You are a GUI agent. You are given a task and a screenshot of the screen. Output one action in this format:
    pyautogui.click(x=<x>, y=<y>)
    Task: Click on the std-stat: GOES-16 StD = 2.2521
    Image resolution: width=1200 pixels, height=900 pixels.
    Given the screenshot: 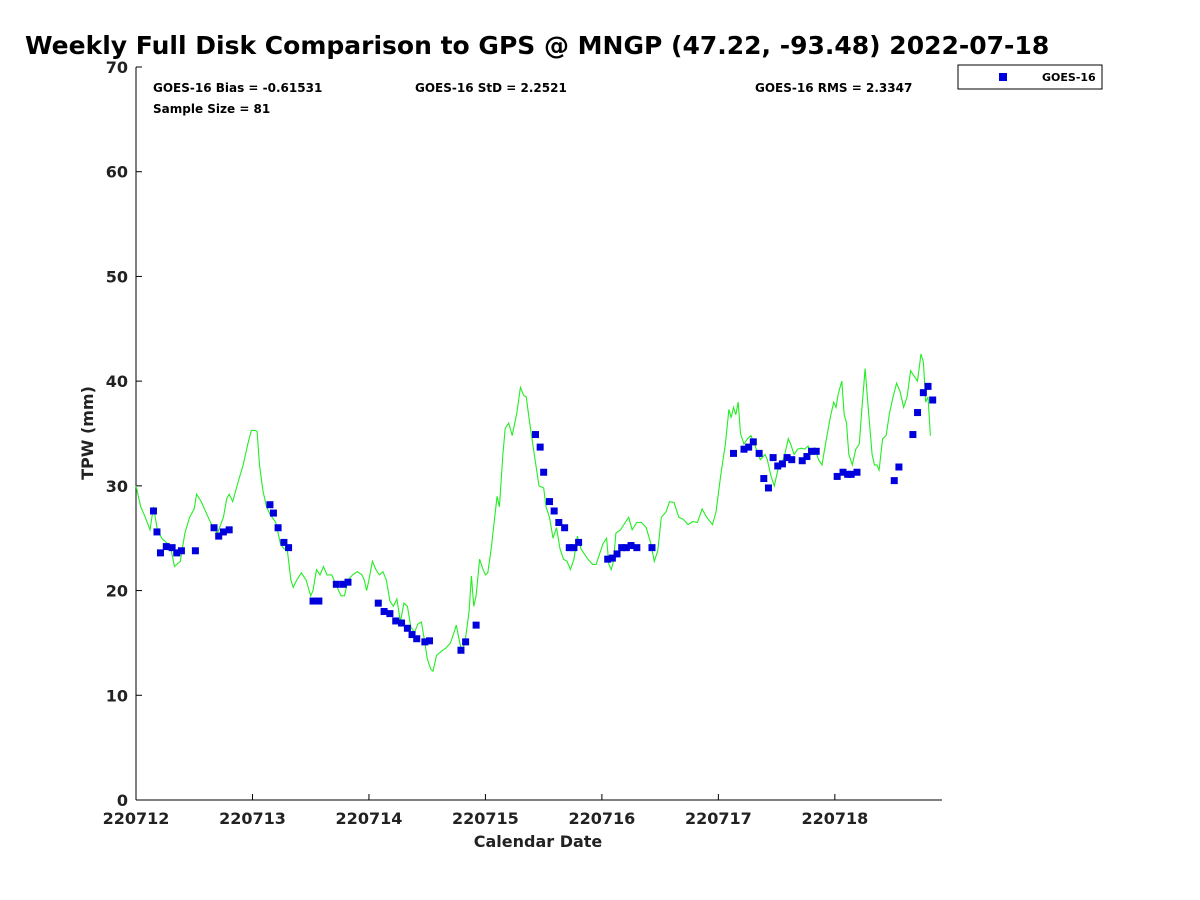 What is the action you would take?
    pyautogui.click(x=491, y=88)
    